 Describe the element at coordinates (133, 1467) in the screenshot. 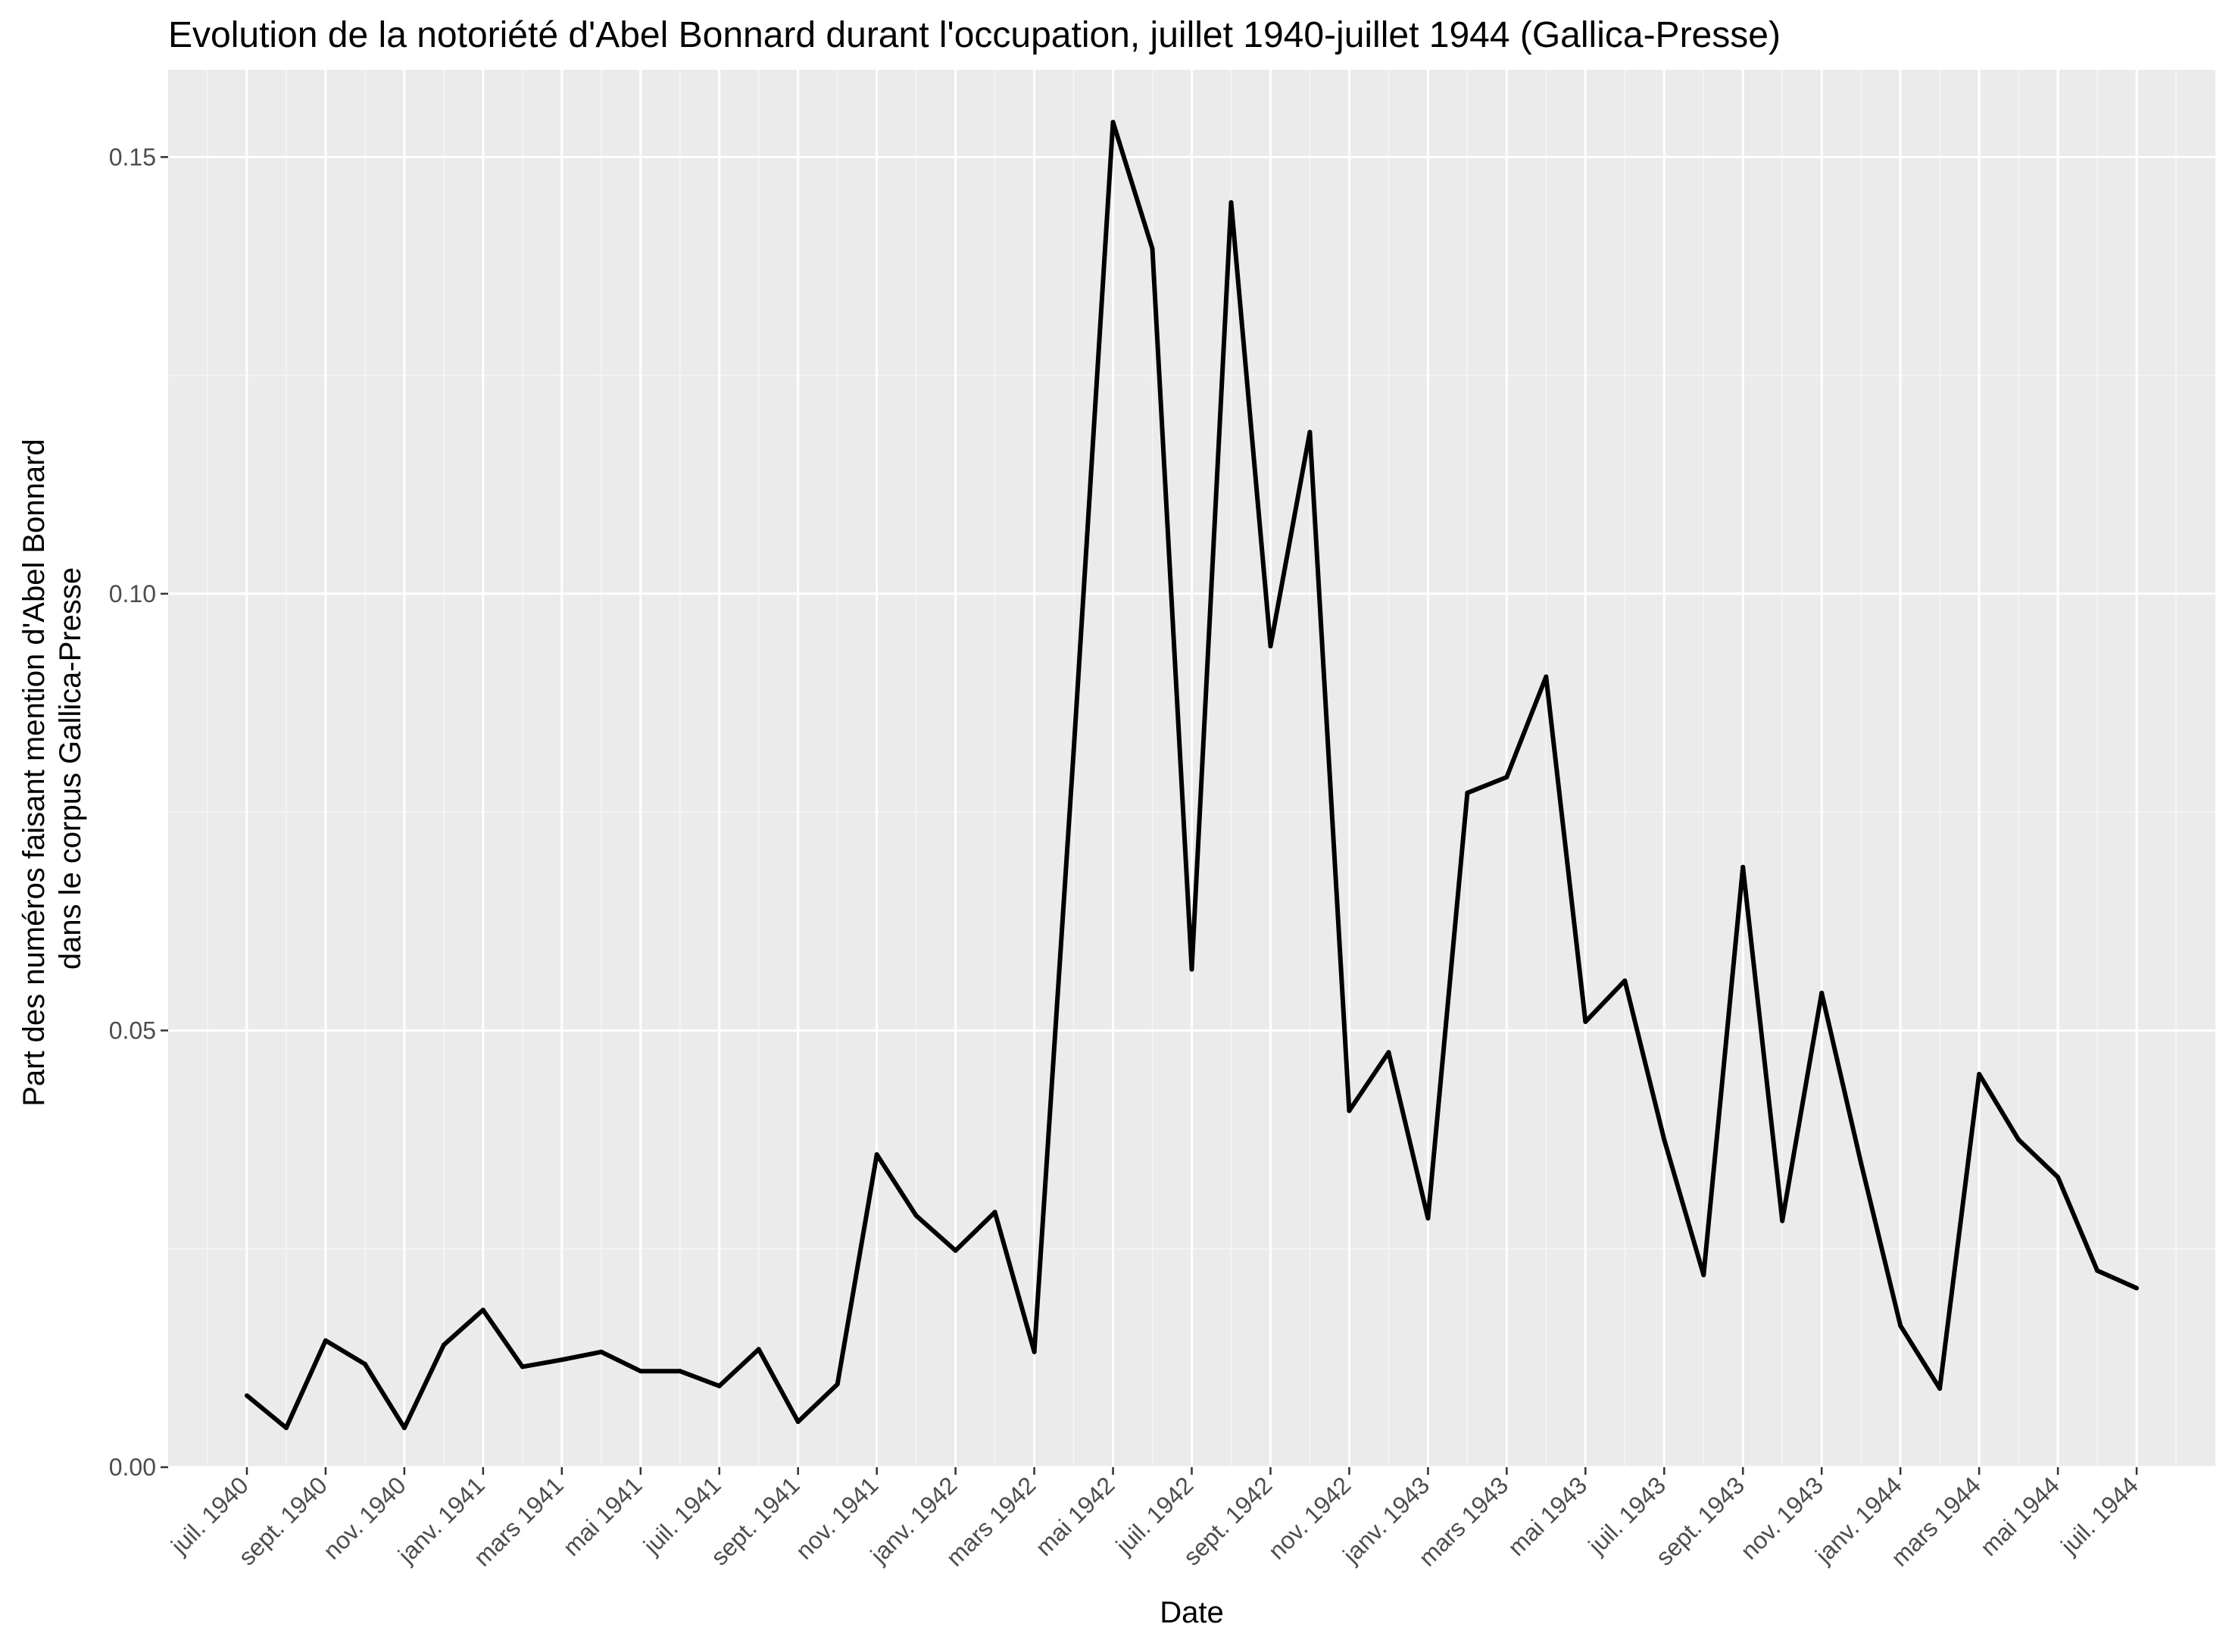

I see `y-tick-label: 0.00` at that location.